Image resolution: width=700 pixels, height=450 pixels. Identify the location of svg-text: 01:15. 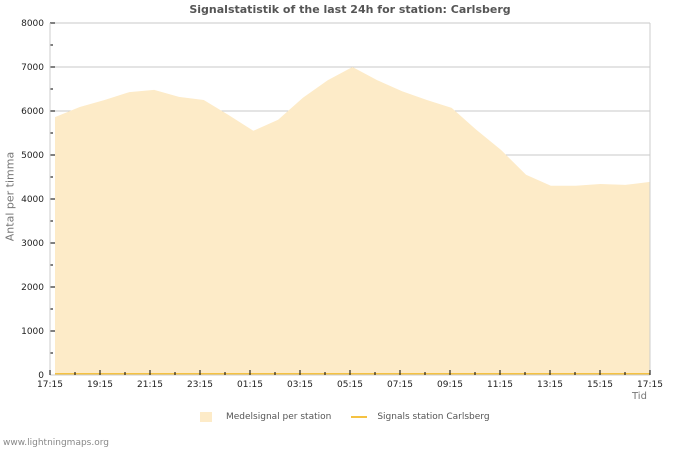
(250, 385).